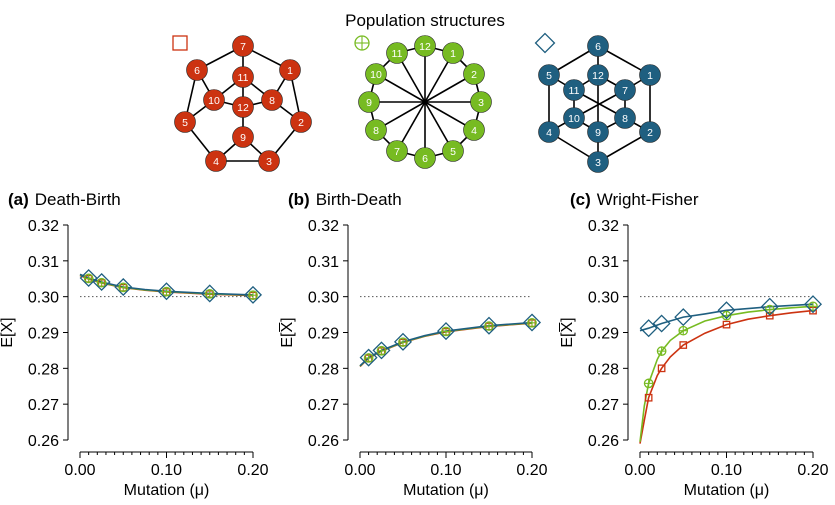 The image size is (835, 505). I want to click on network-node: 12, so click(598, 75).